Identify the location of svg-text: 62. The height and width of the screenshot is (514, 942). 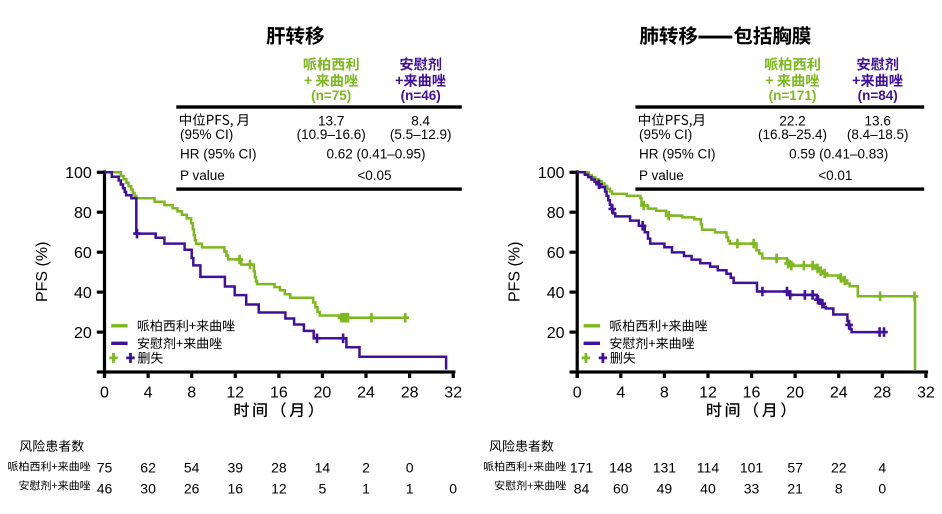
(148, 468).